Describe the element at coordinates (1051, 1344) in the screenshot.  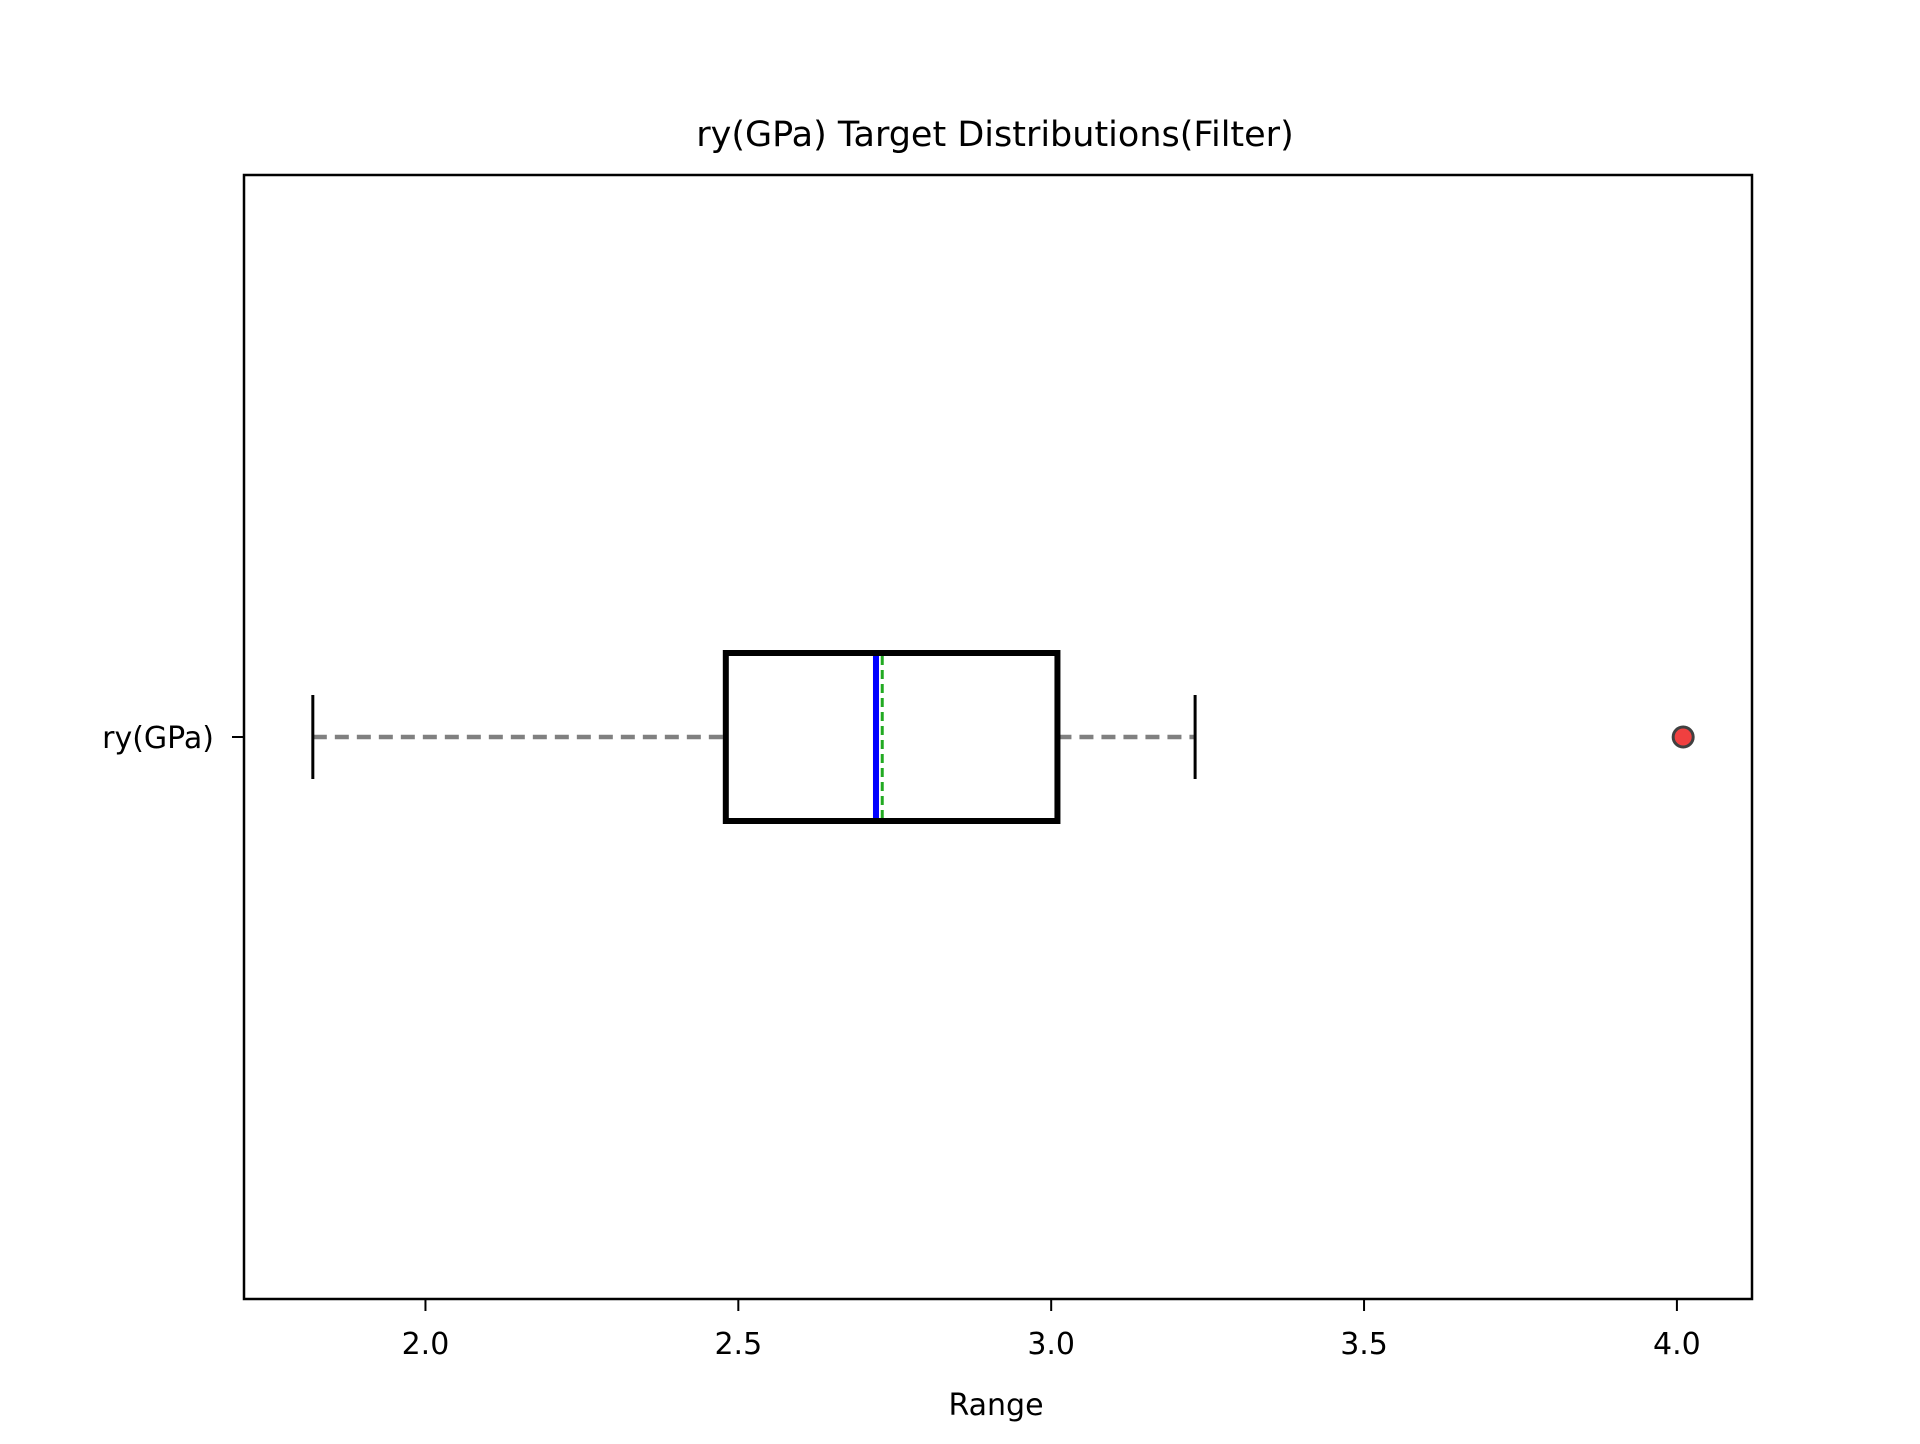
I see `x-tick-label: 3.0` at that location.